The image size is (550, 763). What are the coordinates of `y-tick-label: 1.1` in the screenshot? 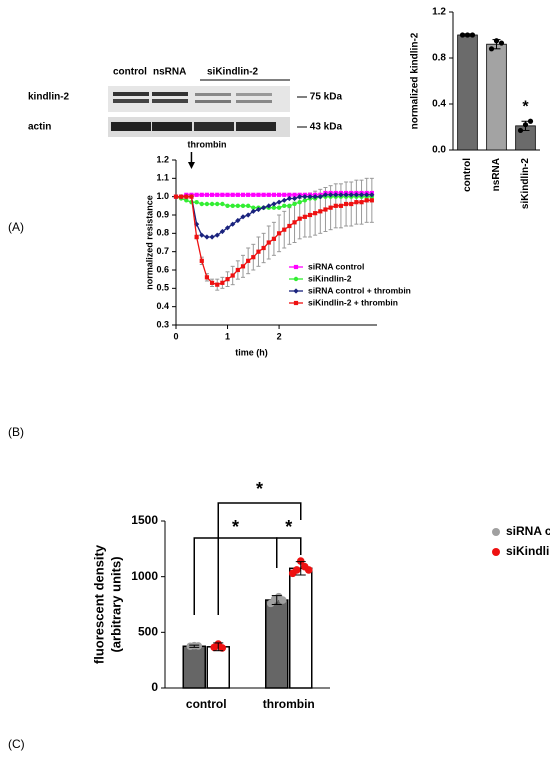 It's located at (162, 178).